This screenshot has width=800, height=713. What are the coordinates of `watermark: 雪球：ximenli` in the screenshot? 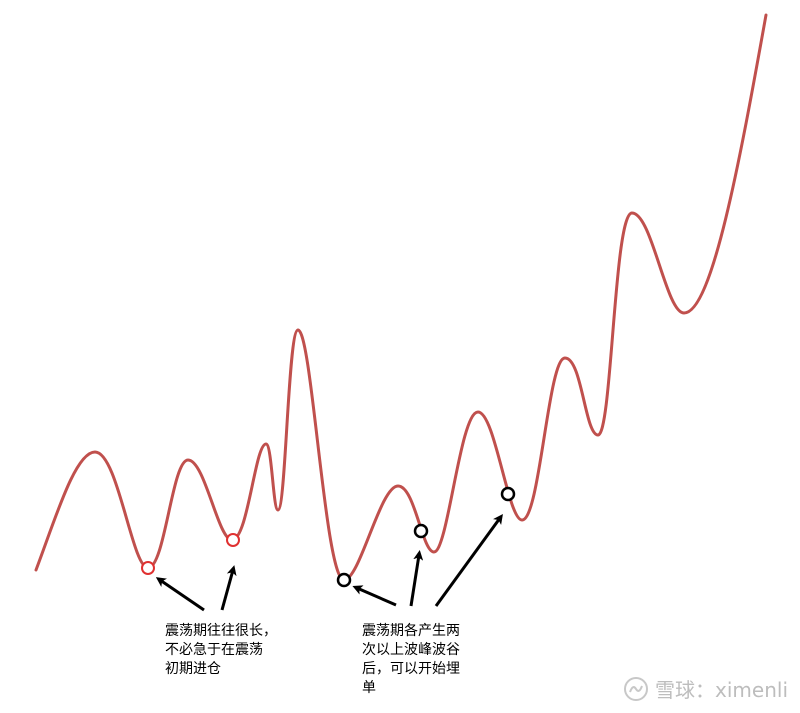 It's located at (705, 688).